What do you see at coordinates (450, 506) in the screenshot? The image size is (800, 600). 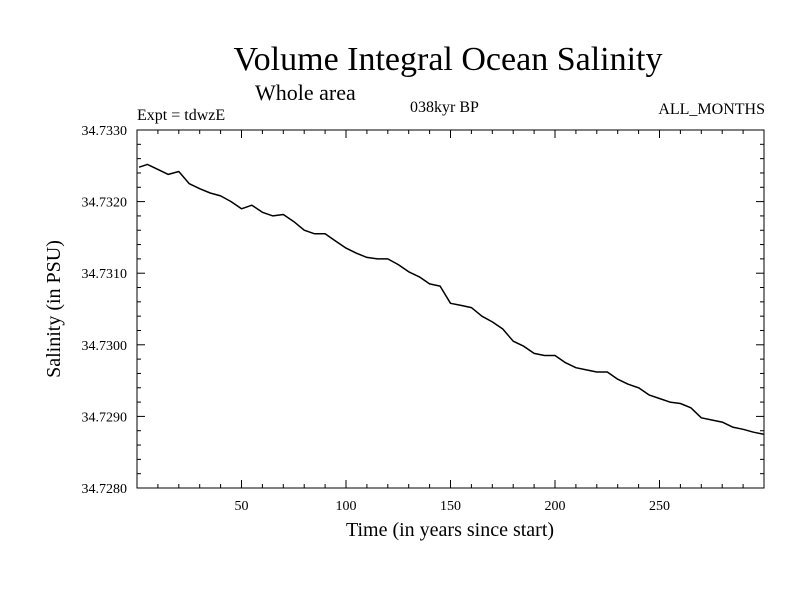 I see `x-tick-label: 150` at bounding box center [450, 506].